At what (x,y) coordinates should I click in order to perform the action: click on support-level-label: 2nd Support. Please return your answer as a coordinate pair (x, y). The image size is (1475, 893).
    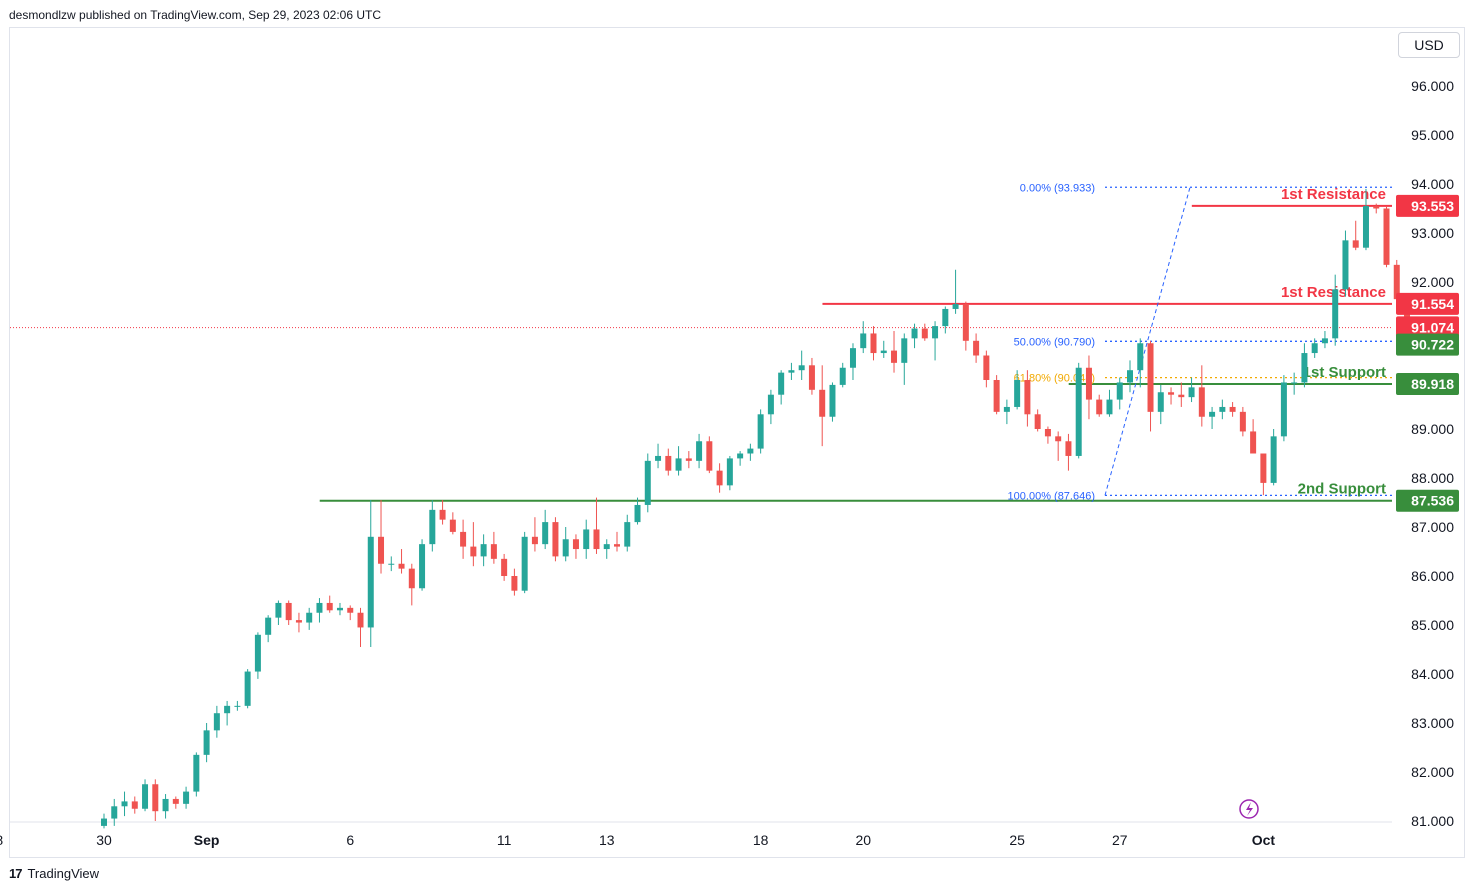
    Looking at the image, I should click on (1342, 489).